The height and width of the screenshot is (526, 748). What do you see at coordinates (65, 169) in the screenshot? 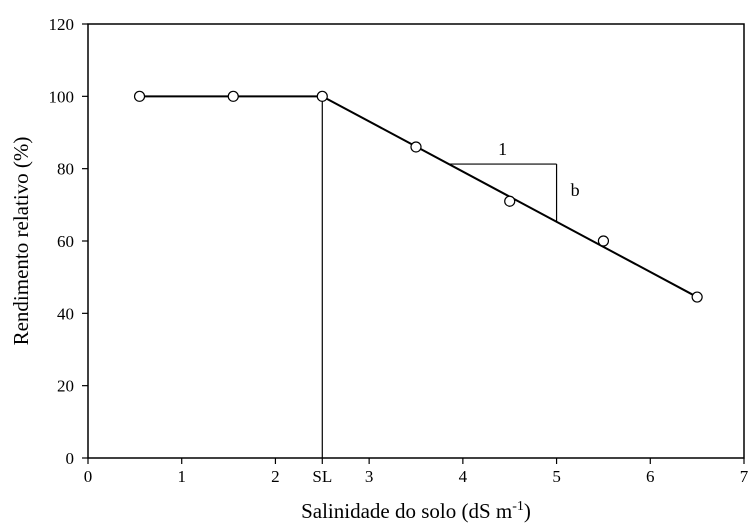
I see `y-tick-label: 80` at bounding box center [65, 169].